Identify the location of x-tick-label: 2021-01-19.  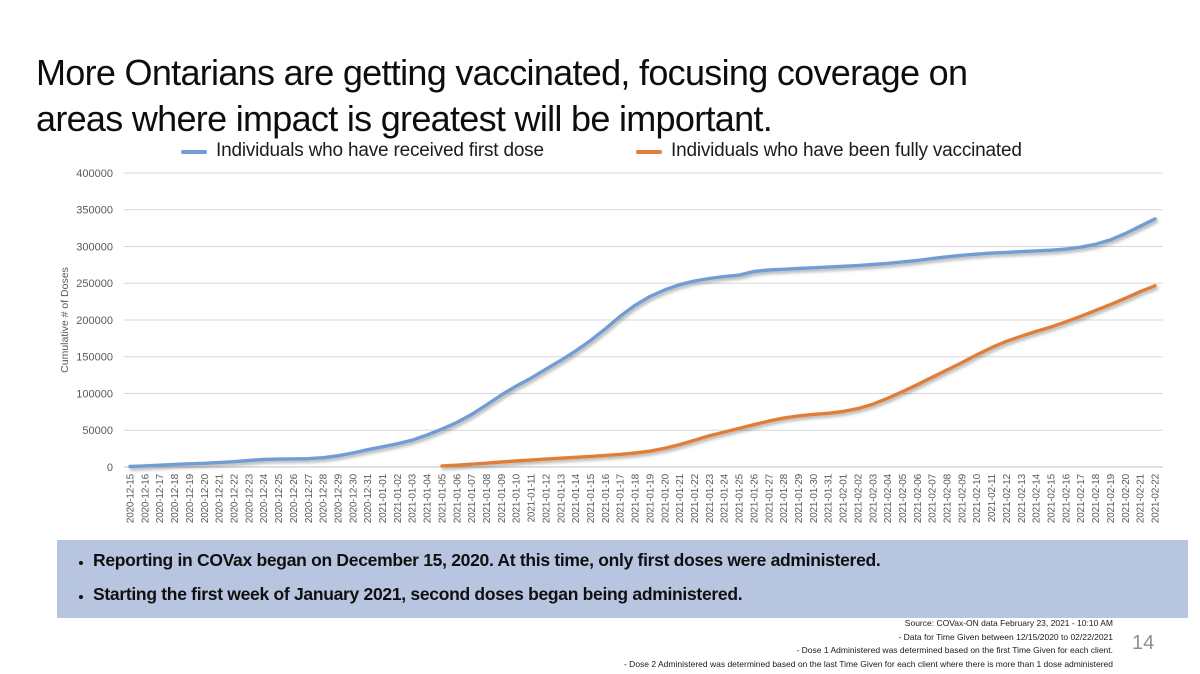
(650, 498).